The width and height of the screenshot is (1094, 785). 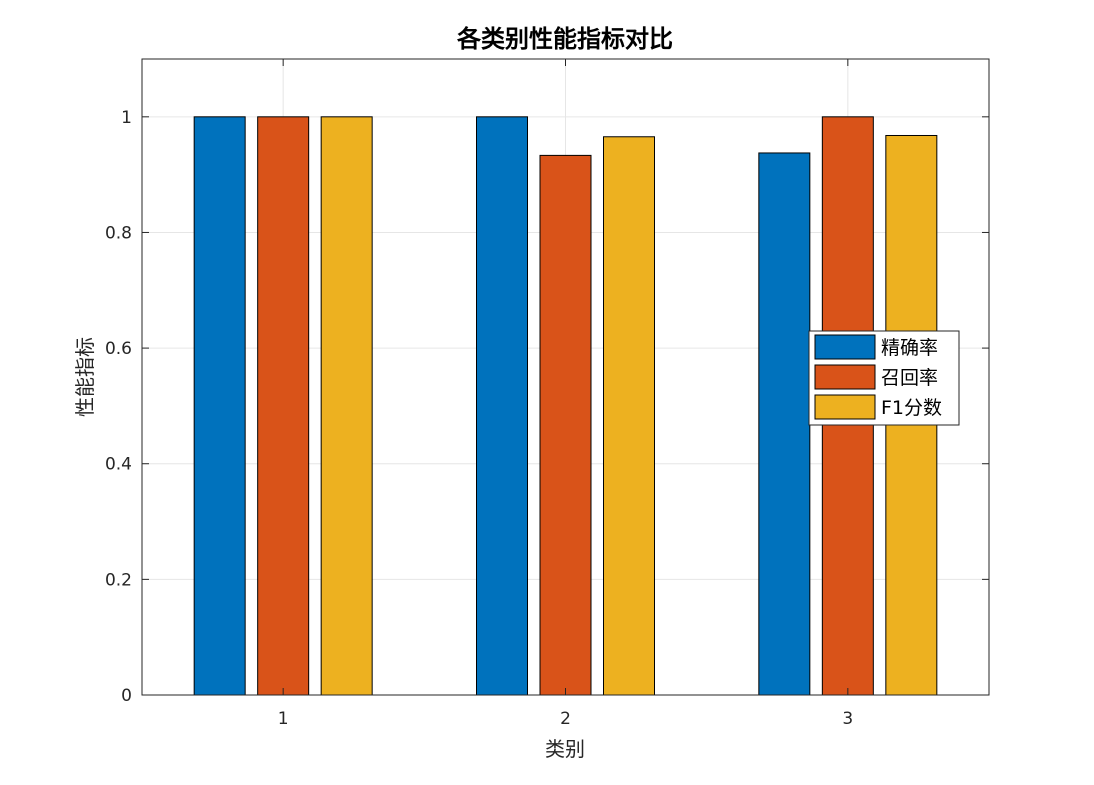 What do you see at coordinates (283, 719) in the screenshot?
I see `x-tick-label: 1` at bounding box center [283, 719].